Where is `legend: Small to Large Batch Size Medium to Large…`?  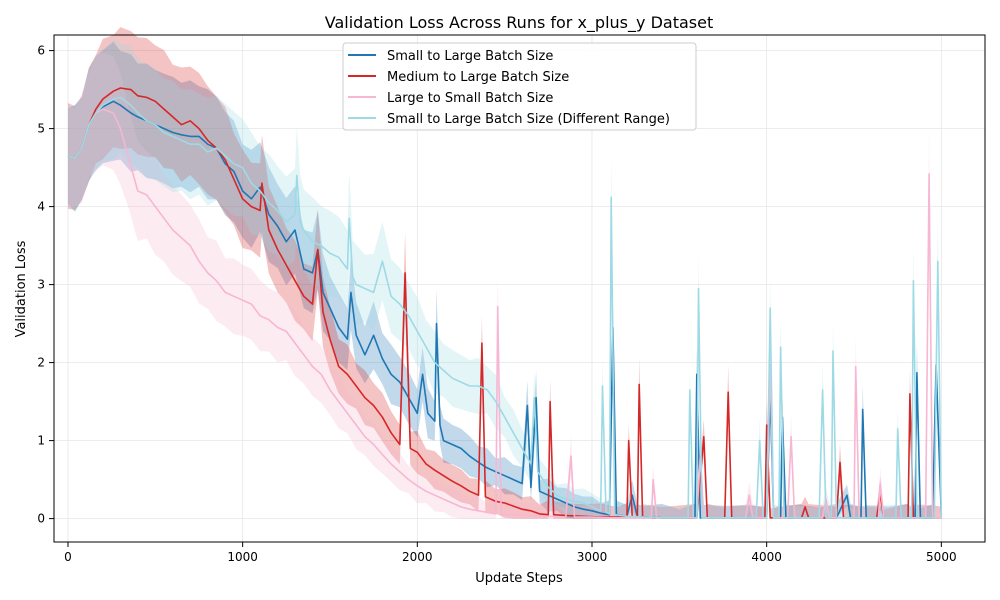 legend: Small to Large Batch Size Medium to Large… is located at coordinates (519, 86).